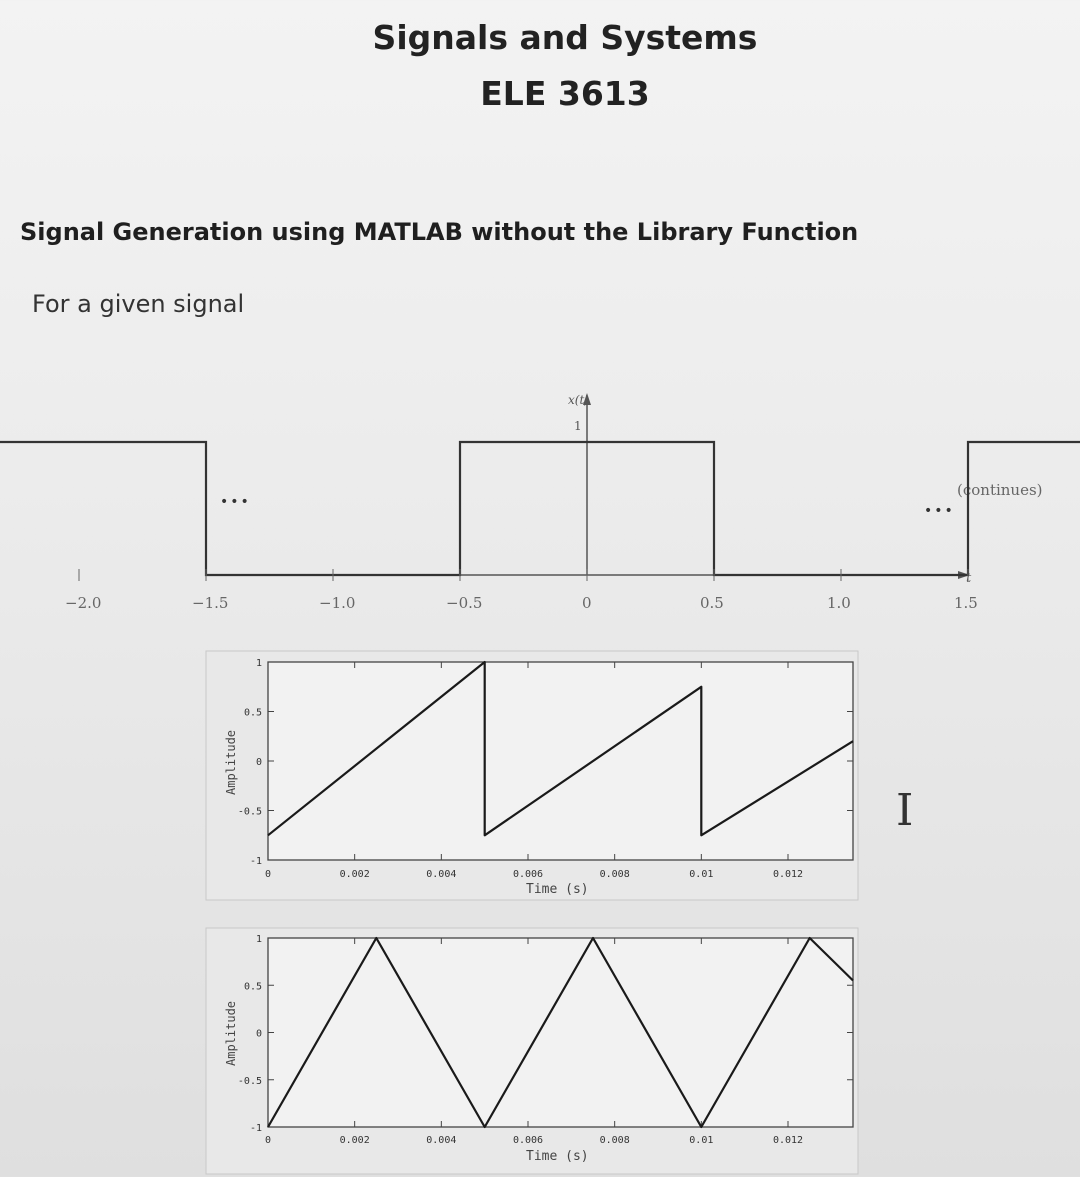 The width and height of the screenshot is (1080, 1177). What do you see at coordinates (83, 603) in the screenshot?
I see `x-tick-label: −2.0` at bounding box center [83, 603].